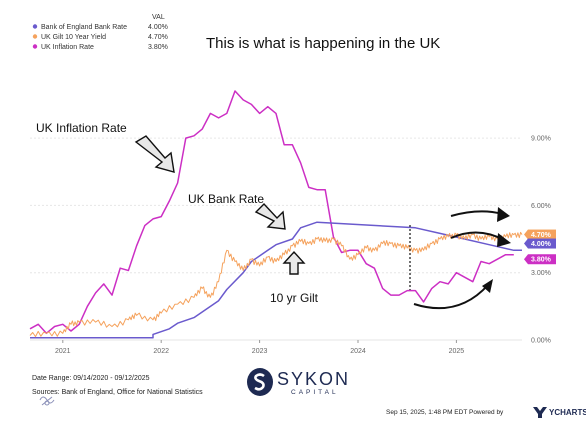 This screenshot has height=424, width=586. I want to click on annotation-inflation: UK Inflation Rate, so click(81, 128).